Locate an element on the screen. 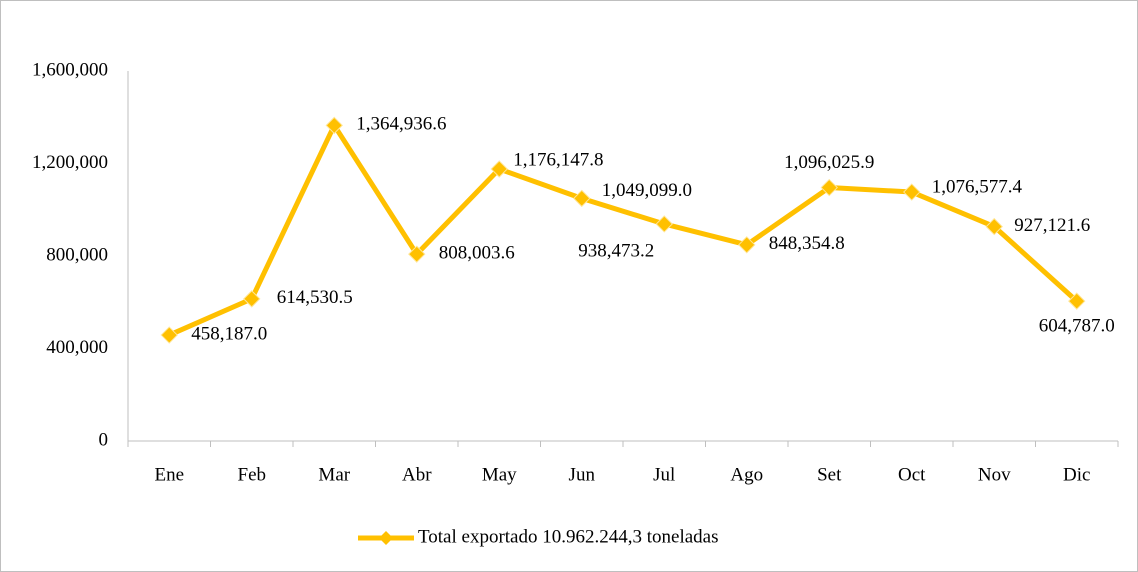 Image resolution: width=1138 pixels, height=572 pixels. data-label: 848,354.8 is located at coordinates (807, 243).